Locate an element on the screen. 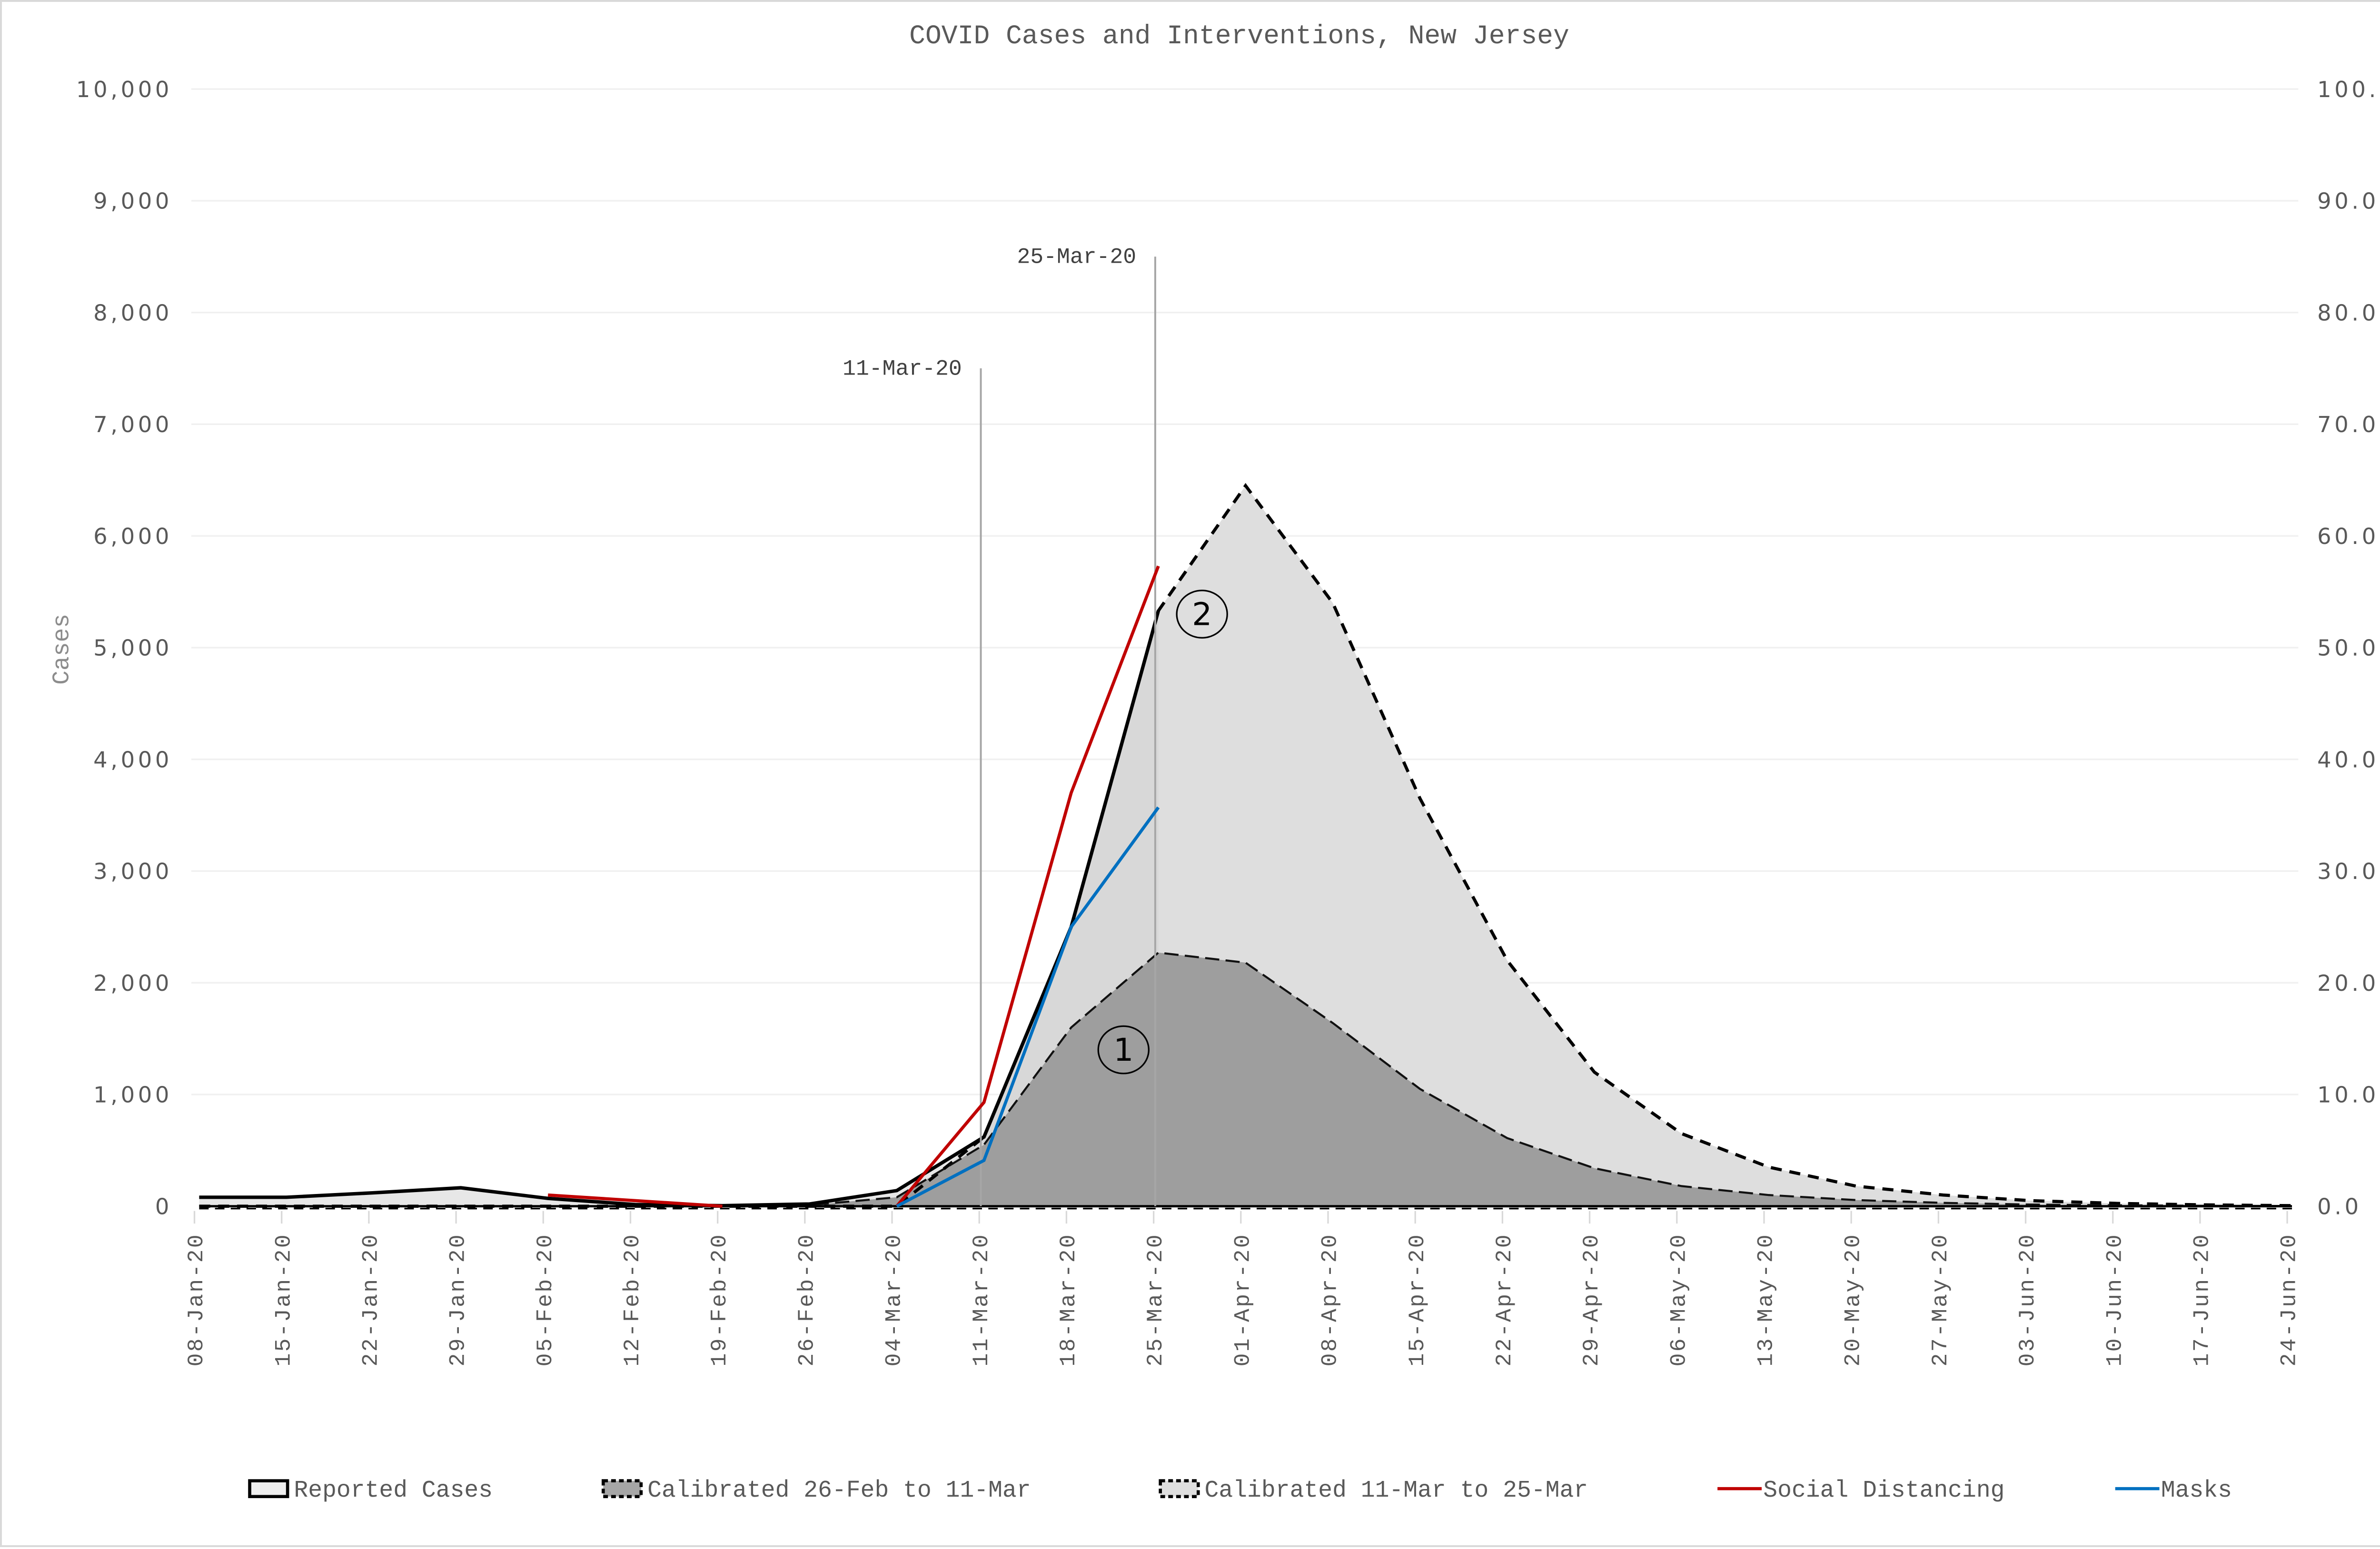 This screenshot has height=1549, width=2380. x-tick-label: 06-May-20 is located at coordinates (1678, 1299).